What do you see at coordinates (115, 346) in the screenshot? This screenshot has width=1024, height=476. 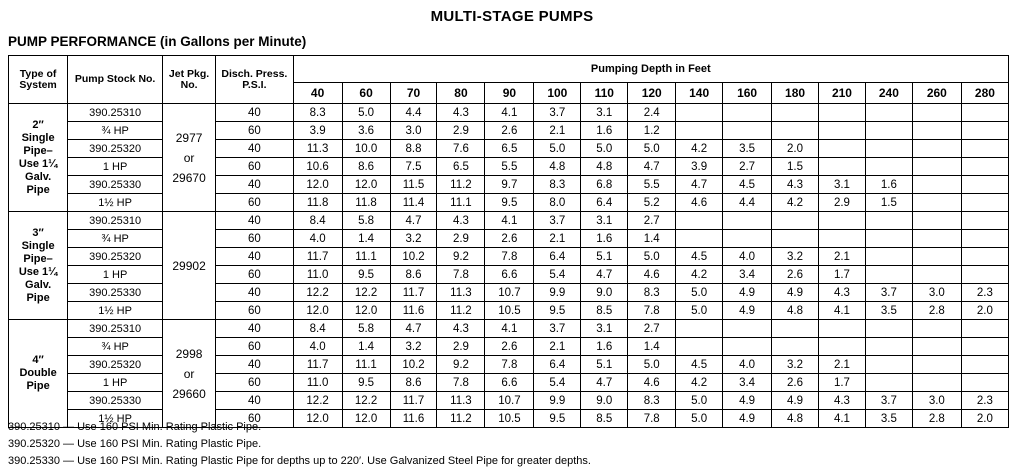 I see `pump-horsepower: ¾ HP` at bounding box center [115, 346].